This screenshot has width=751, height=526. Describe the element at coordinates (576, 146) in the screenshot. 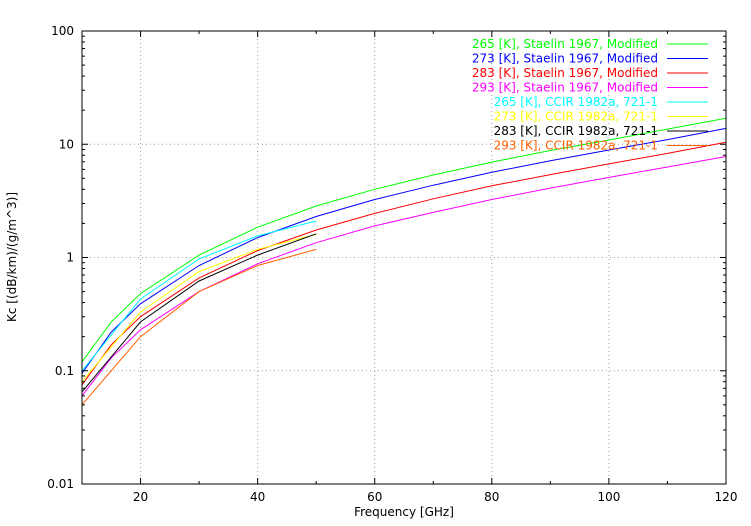

I see `legend-label-8: 293 [K], CCIR 1982a, 721-1` at that location.